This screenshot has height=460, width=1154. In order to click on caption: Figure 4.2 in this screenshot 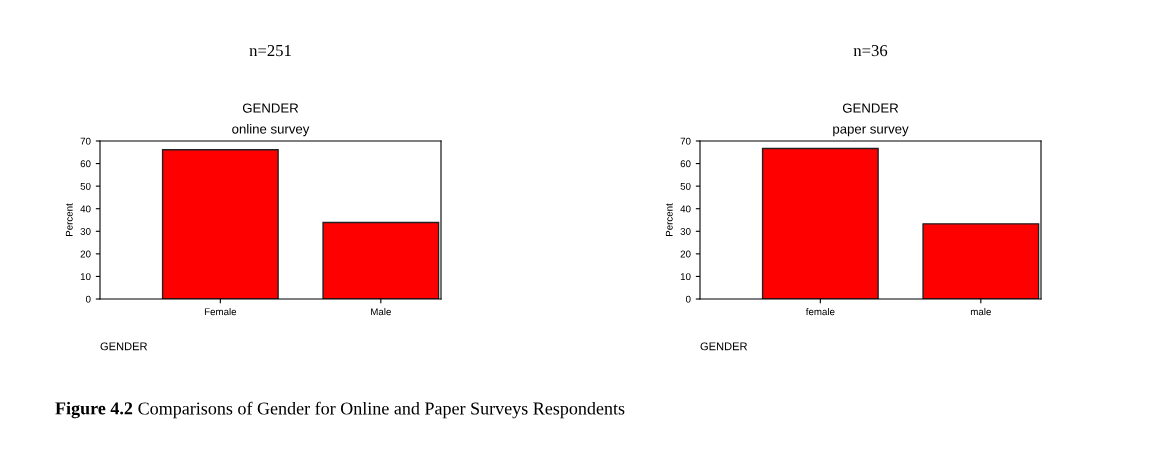, I will do `click(94, 410)`.